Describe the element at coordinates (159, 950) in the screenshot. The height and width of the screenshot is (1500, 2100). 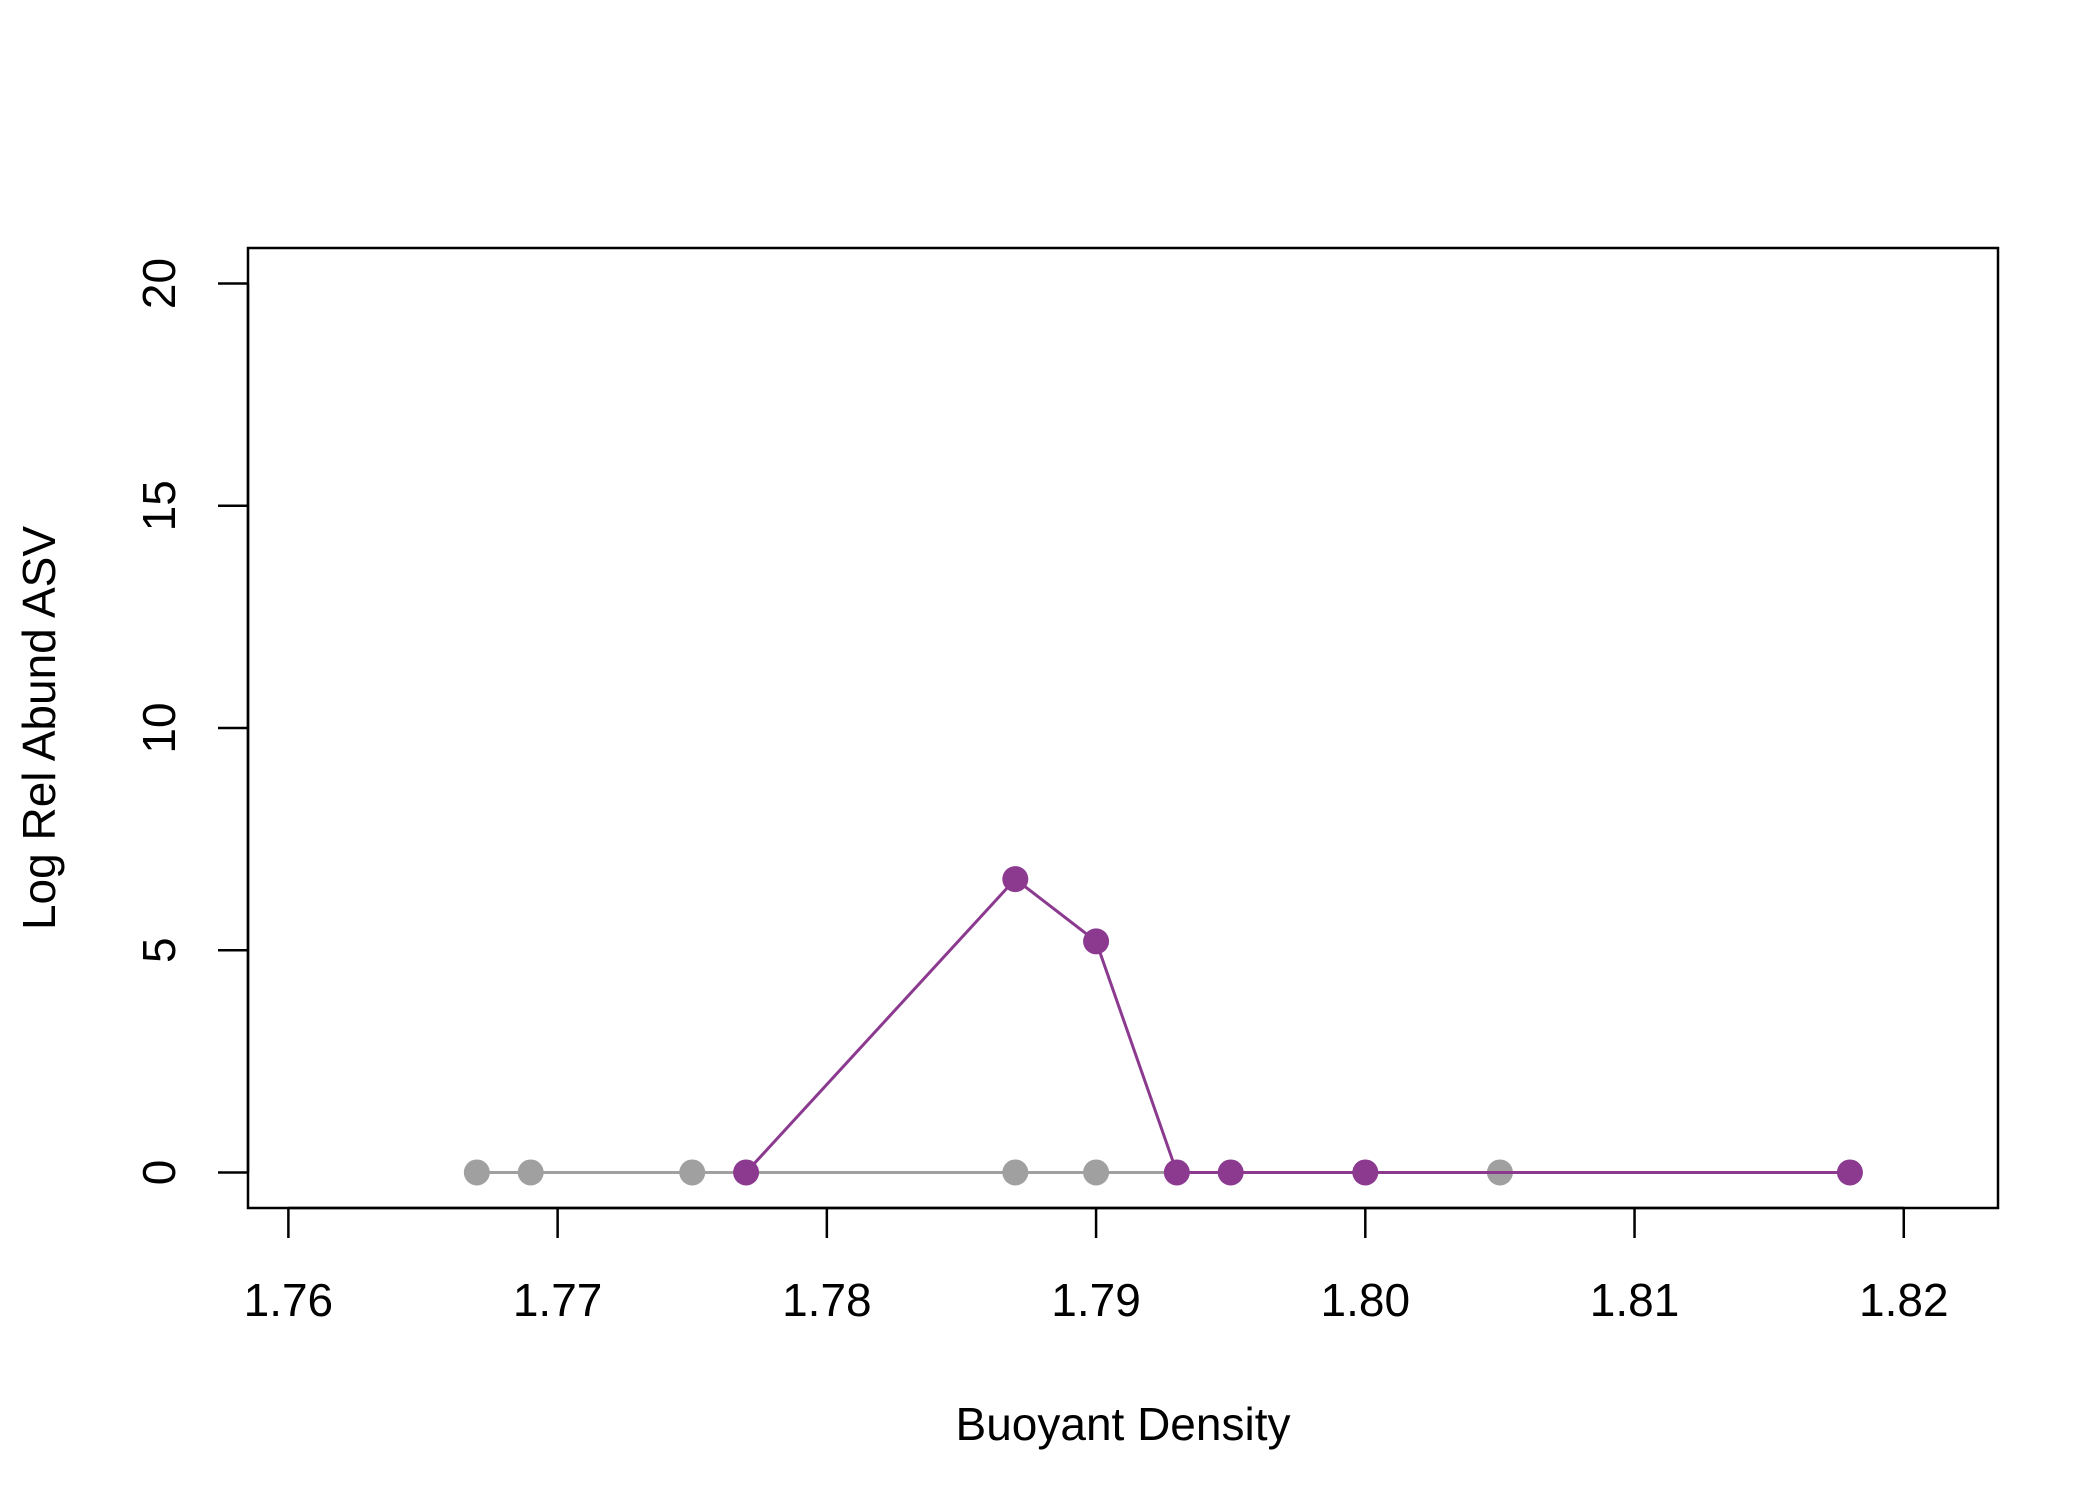
I see `y-tick-label: 5` at that location.